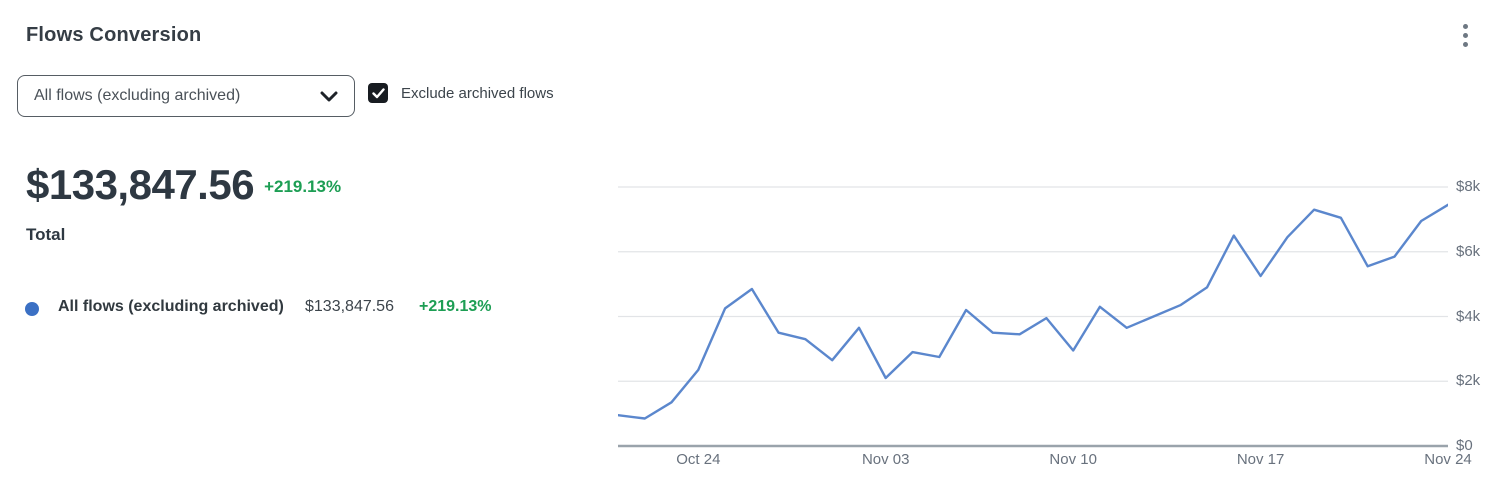 This screenshot has width=1498, height=496. I want to click on flow-filter-selected-value: All flows (excluding archived), so click(137, 95).